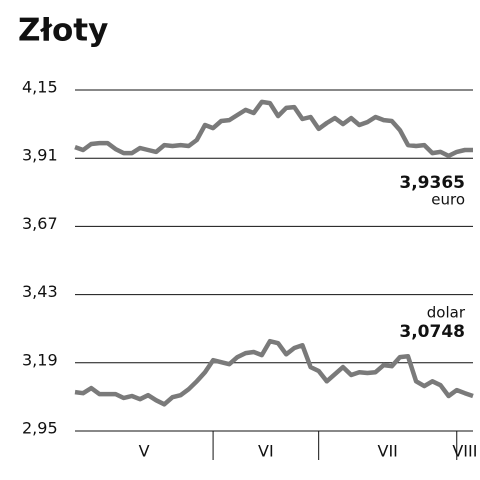 The image size is (480, 480). What do you see at coordinates (40, 155) in the screenshot?
I see `y-tick-label: 3,91` at bounding box center [40, 155].